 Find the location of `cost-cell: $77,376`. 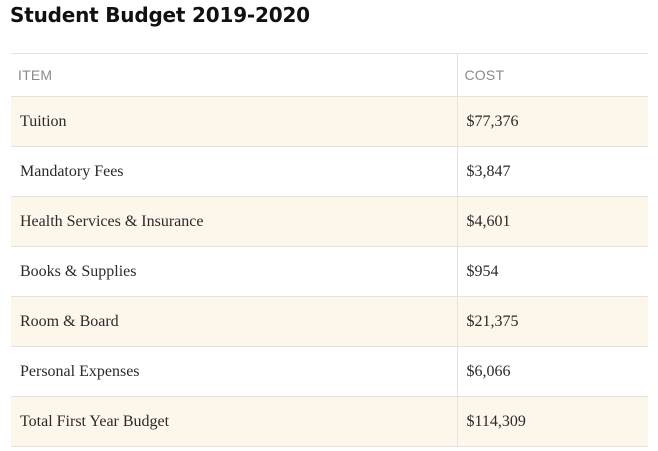

cost-cell: $77,376 is located at coordinates (552, 121).